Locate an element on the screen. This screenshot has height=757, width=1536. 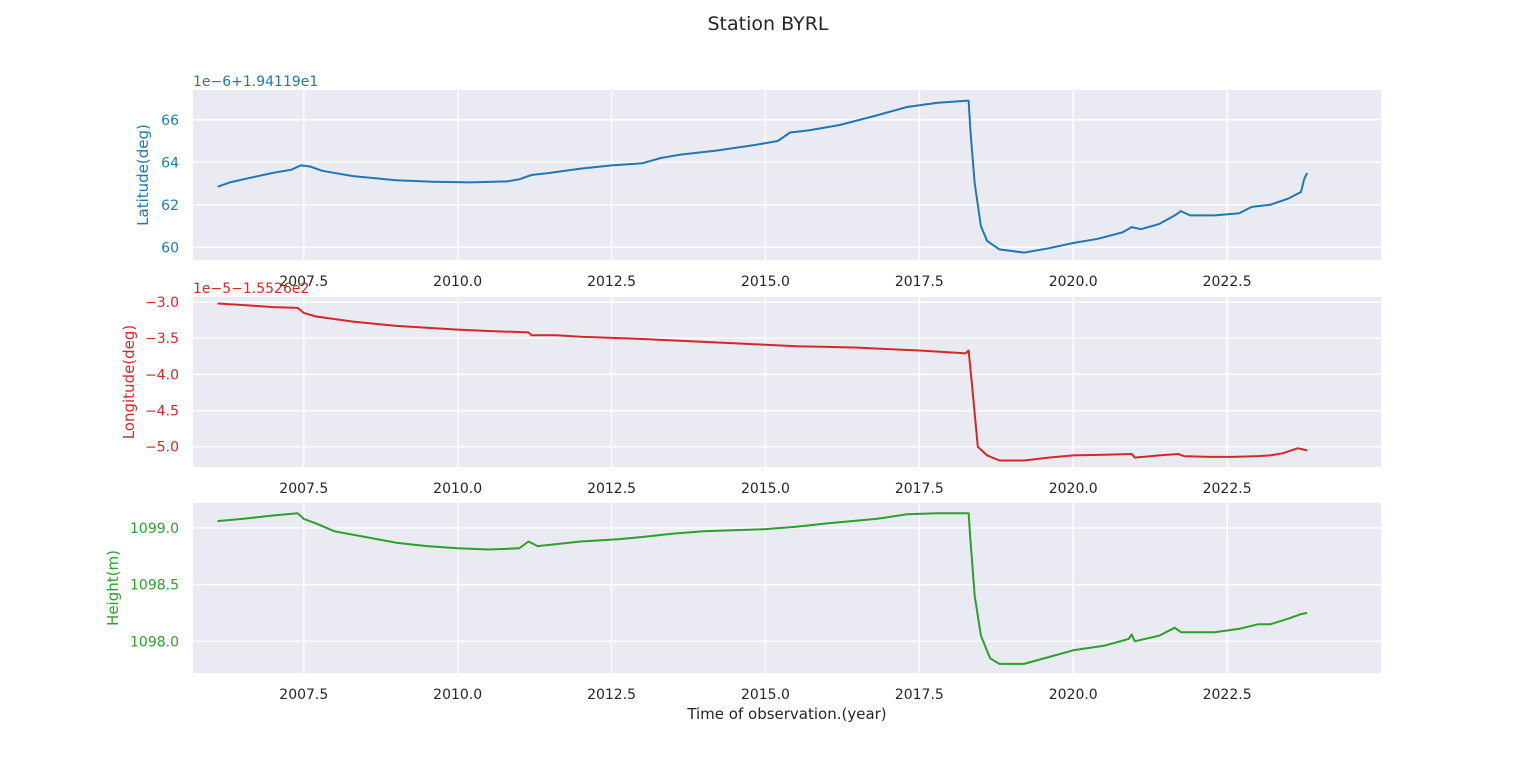
y-axis-label: Latitude(deg) is located at coordinates (143, 175).